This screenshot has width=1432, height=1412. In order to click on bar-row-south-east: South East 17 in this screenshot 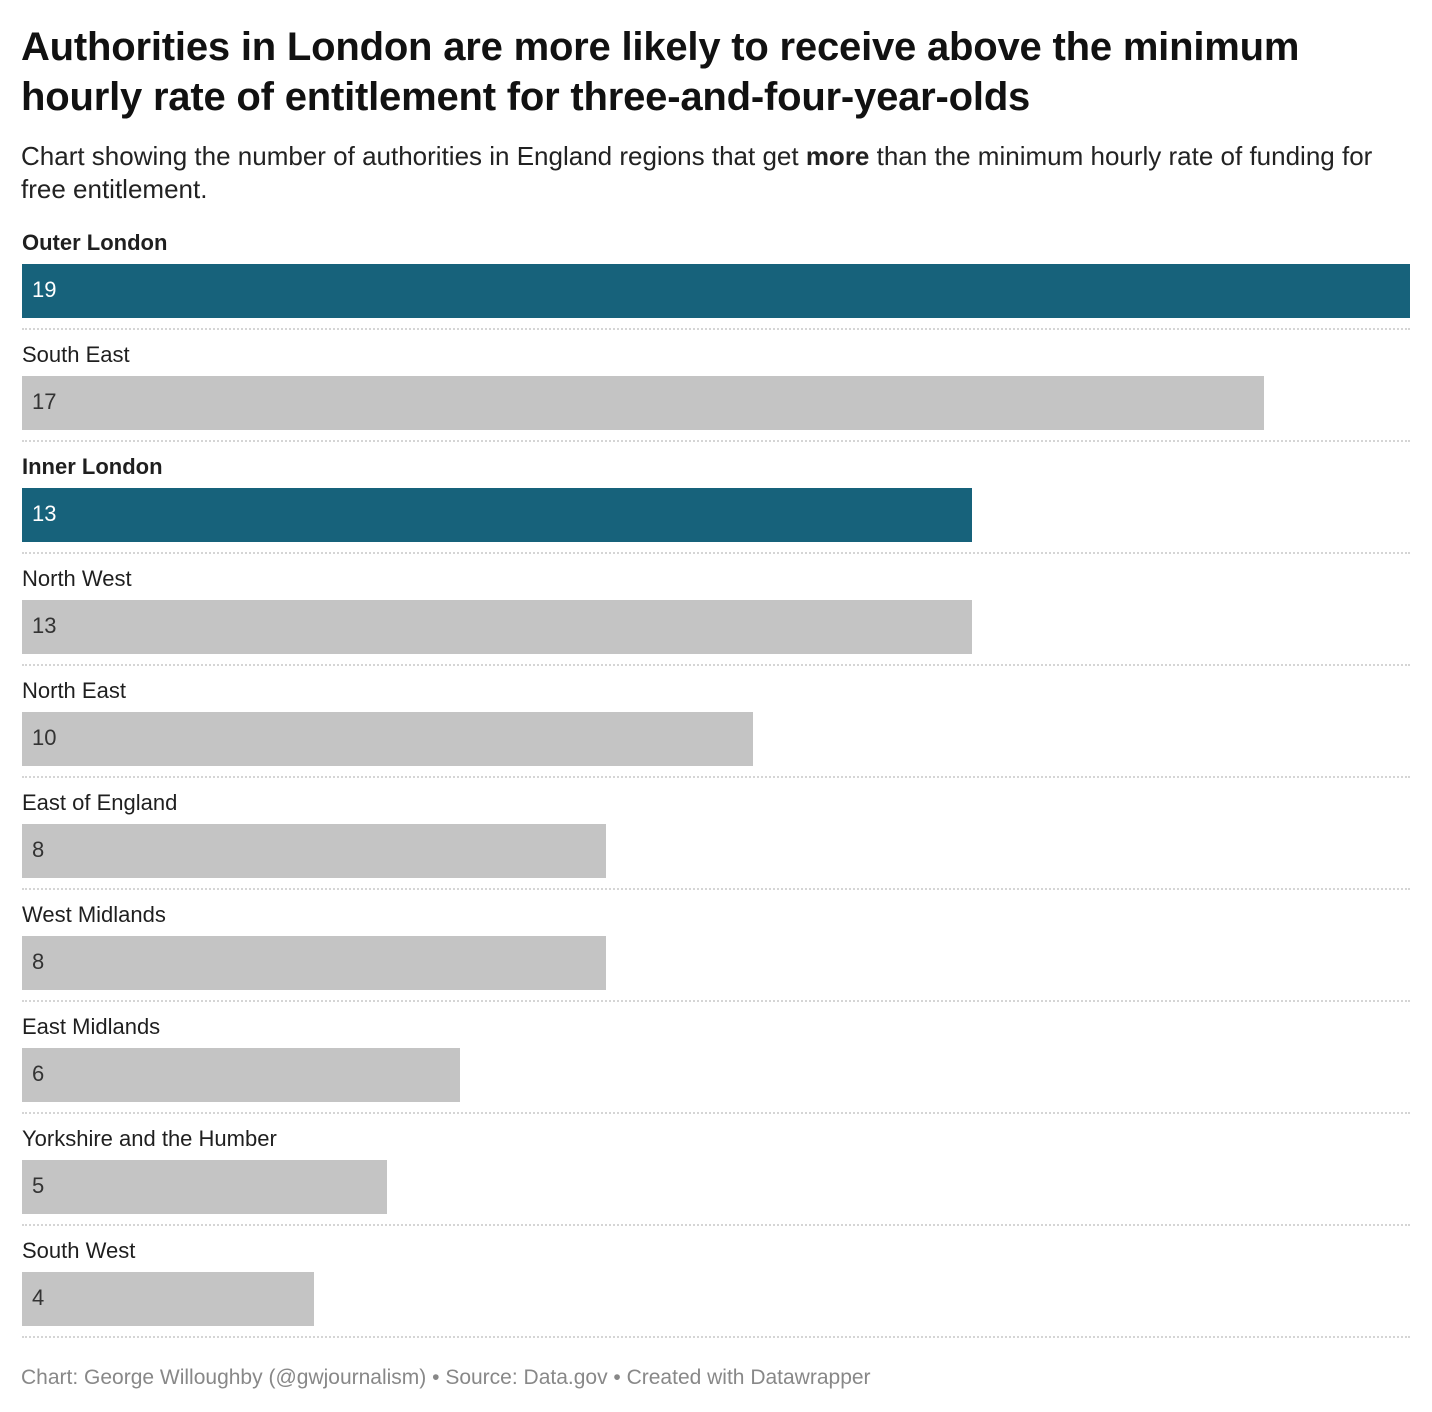, I will do `click(716, 394)`.